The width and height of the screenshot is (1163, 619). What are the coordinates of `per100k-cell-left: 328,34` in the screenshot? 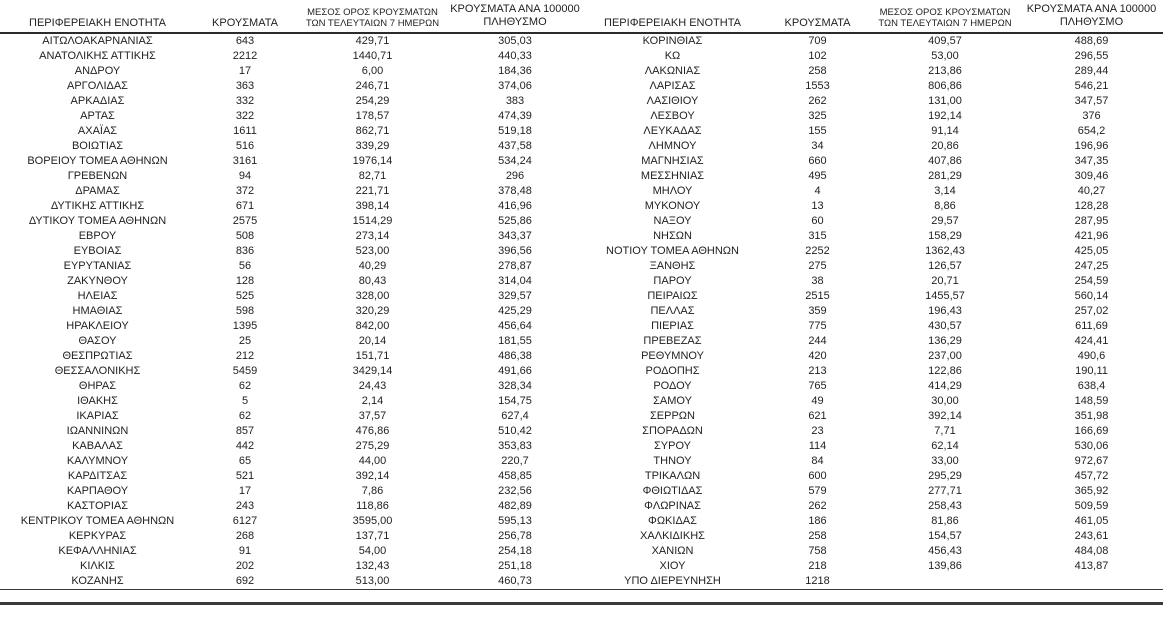 It's located at (515, 386).